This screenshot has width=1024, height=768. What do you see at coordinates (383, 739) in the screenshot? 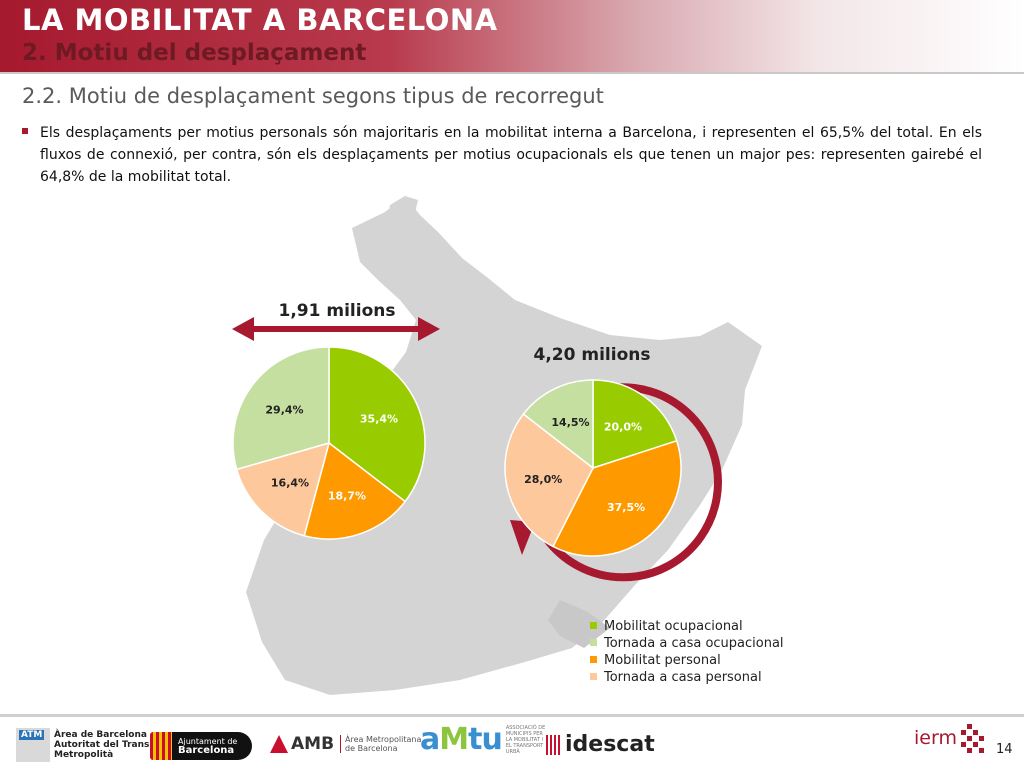
I see `amb-sub-1: Àrea Metropolitana` at bounding box center [383, 739].